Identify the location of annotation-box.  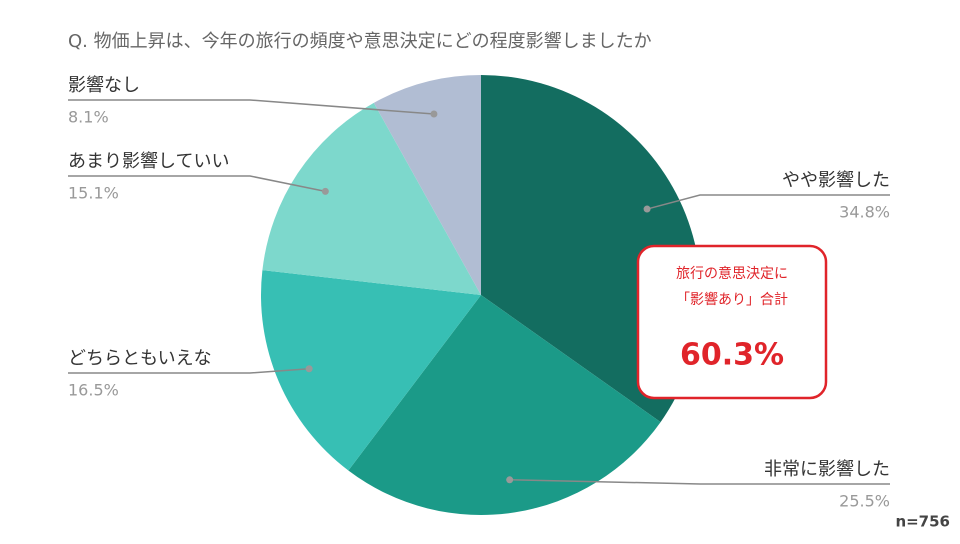
(732, 322).